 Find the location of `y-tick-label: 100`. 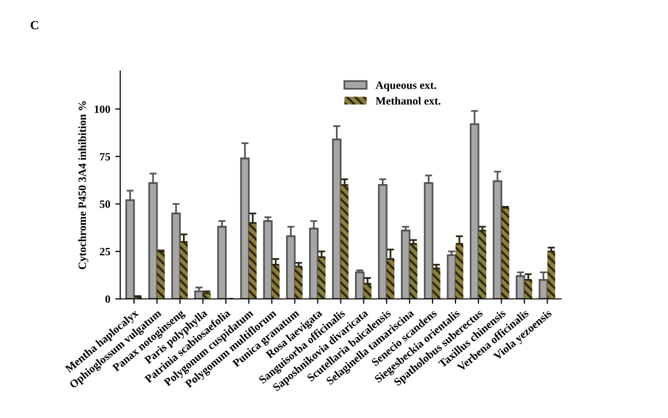

y-tick-label: 100 is located at coordinates (102, 109).